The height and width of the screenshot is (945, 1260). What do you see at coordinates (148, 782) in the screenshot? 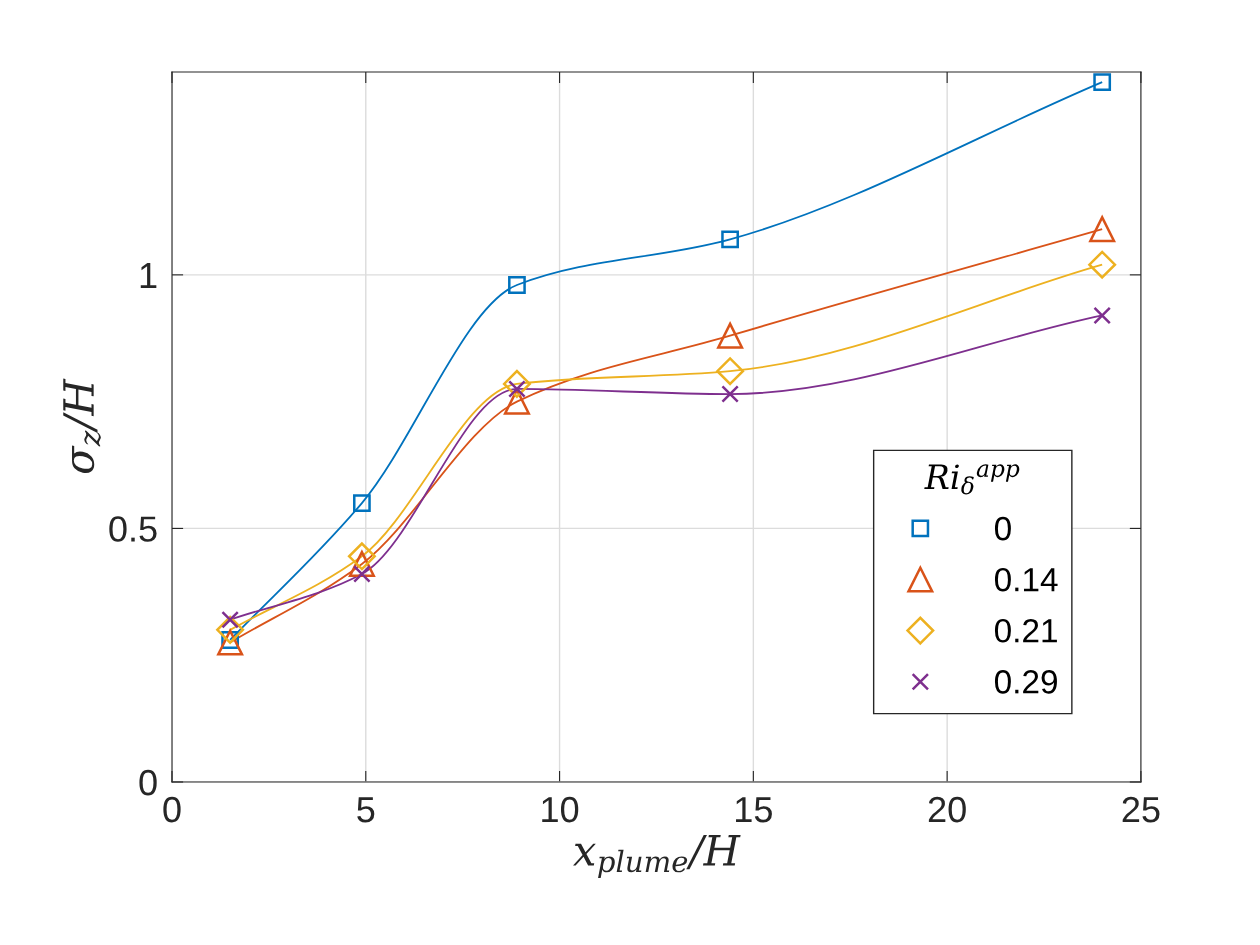
I see `y-tick-label: 0` at bounding box center [148, 782].